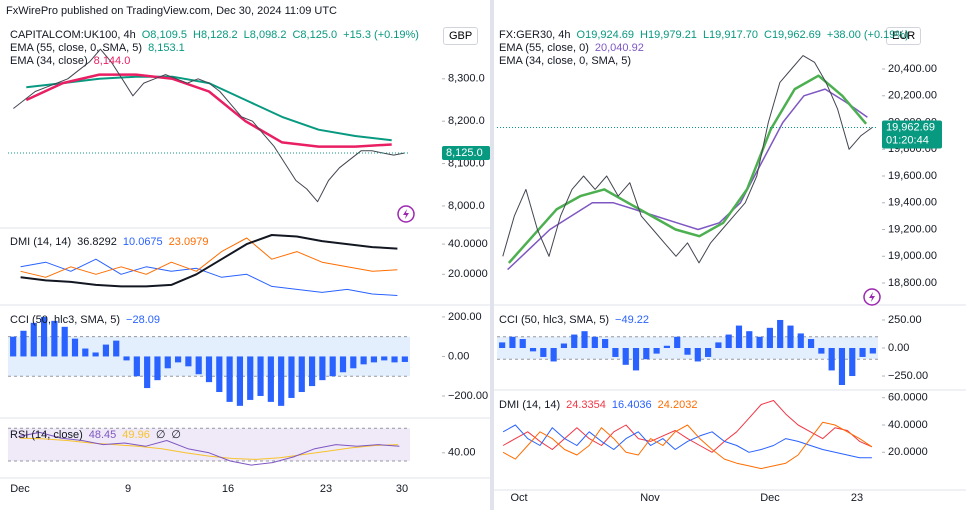 The height and width of the screenshot is (510, 966). What do you see at coordinates (76, 48) in the screenshot?
I see `legend-item: EMA (55, close, 0, SMA, 5)` at bounding box center [76, 48].